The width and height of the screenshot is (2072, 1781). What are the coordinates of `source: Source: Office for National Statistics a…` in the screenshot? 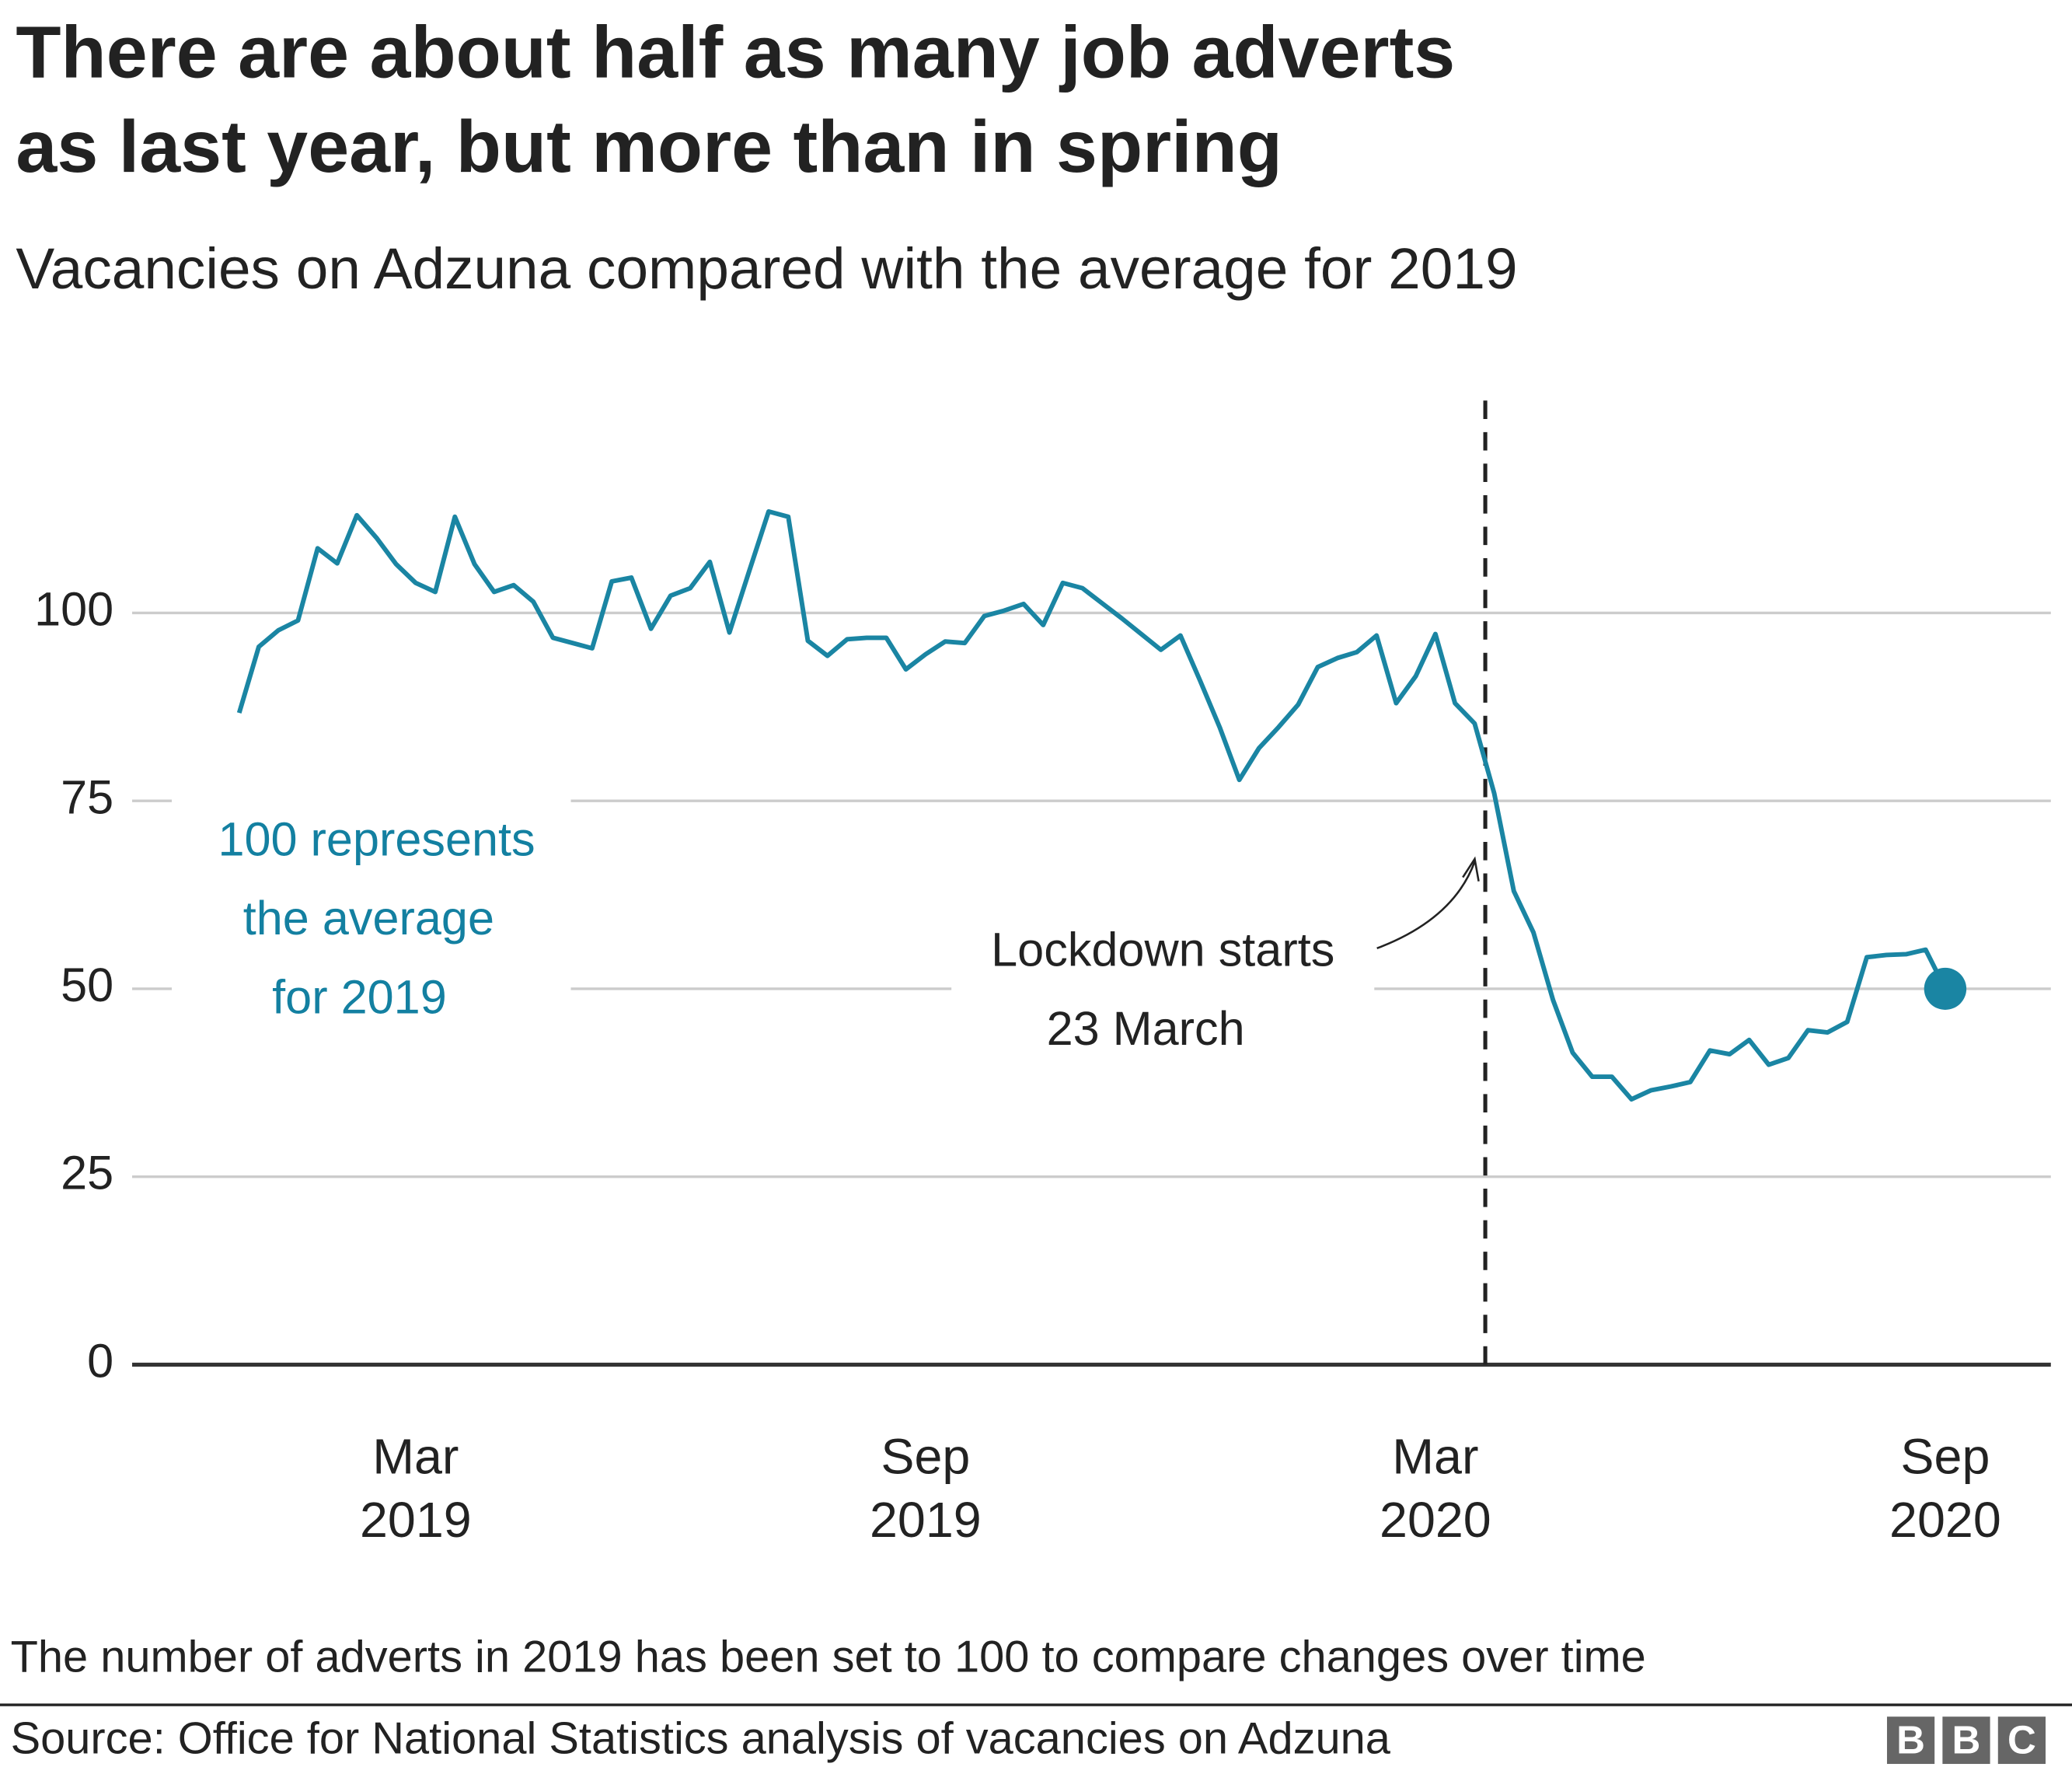 It's located at (701, 1739).